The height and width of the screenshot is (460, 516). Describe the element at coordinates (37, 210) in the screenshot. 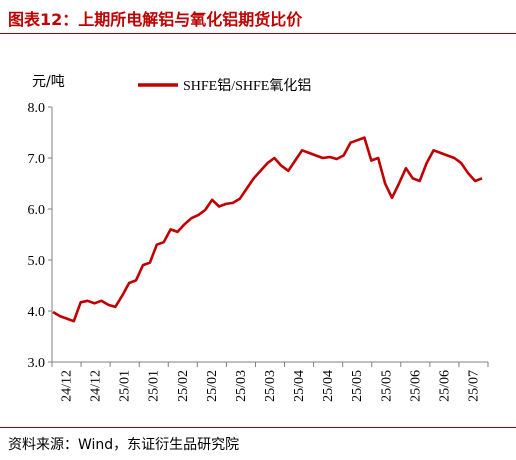

I see `y-tick-label: 6.0` at that location.